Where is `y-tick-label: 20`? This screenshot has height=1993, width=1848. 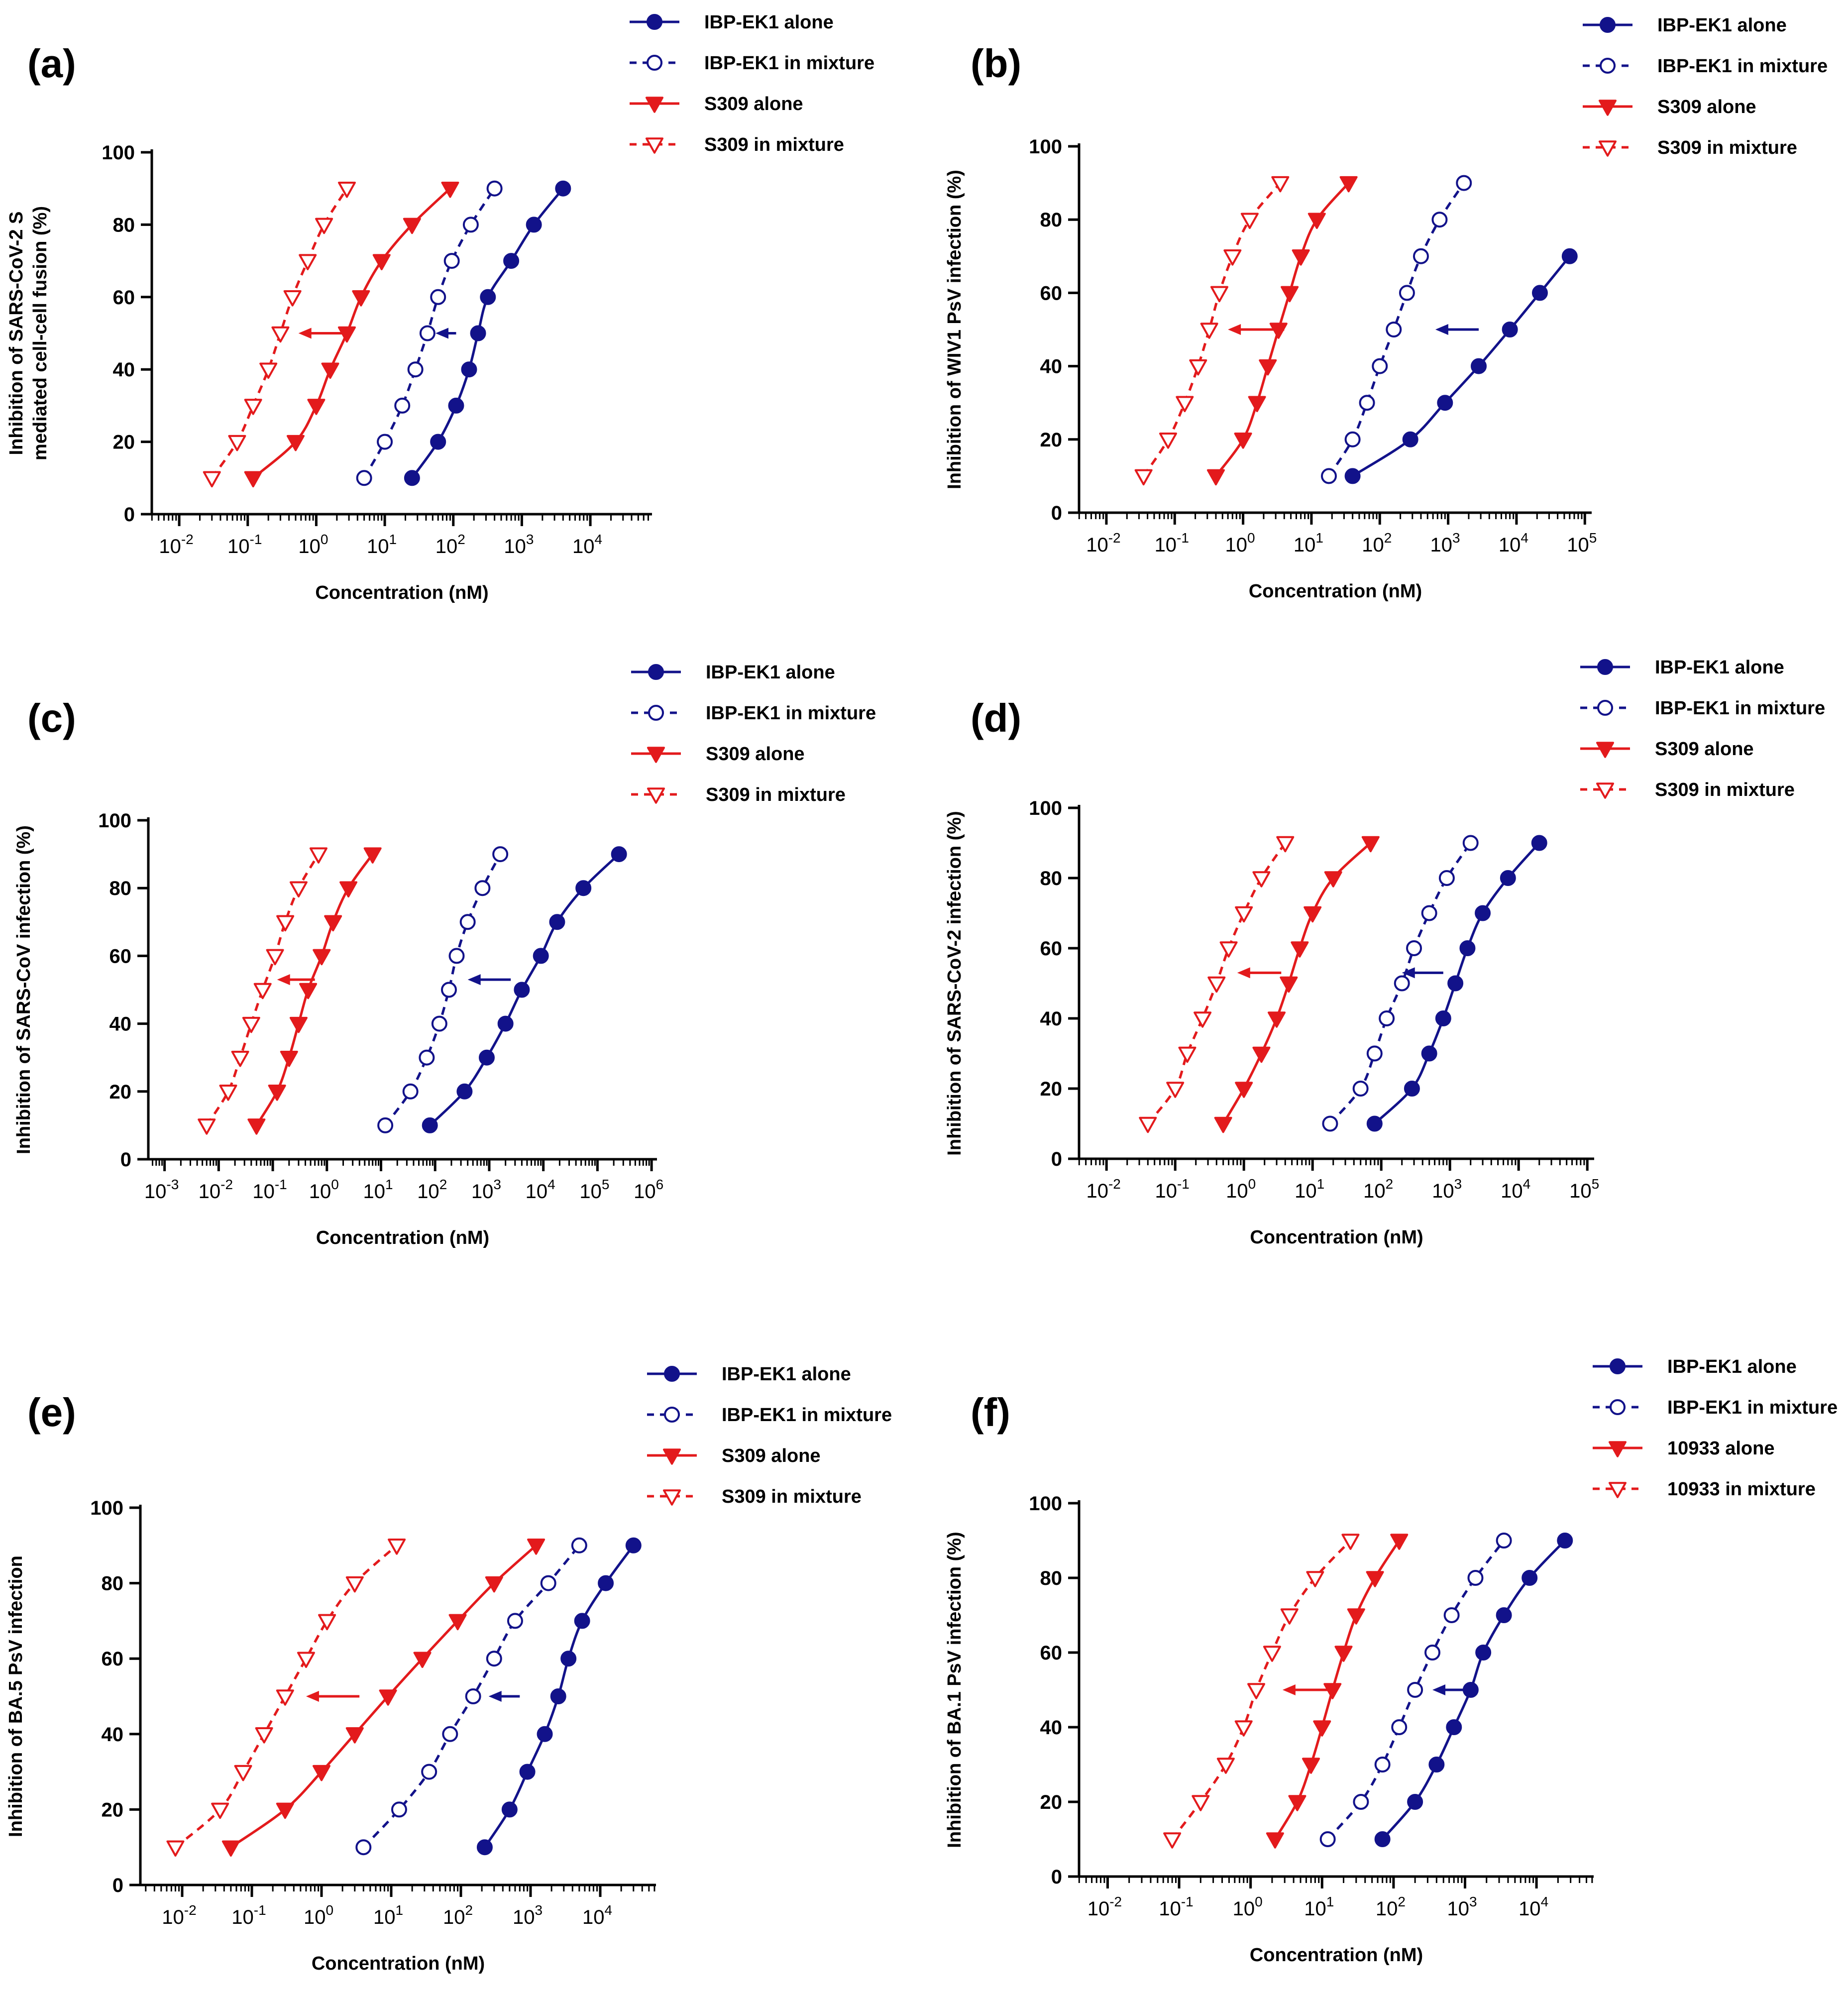 y-tick-label: 20 is located at coordinates (1051, 1089).